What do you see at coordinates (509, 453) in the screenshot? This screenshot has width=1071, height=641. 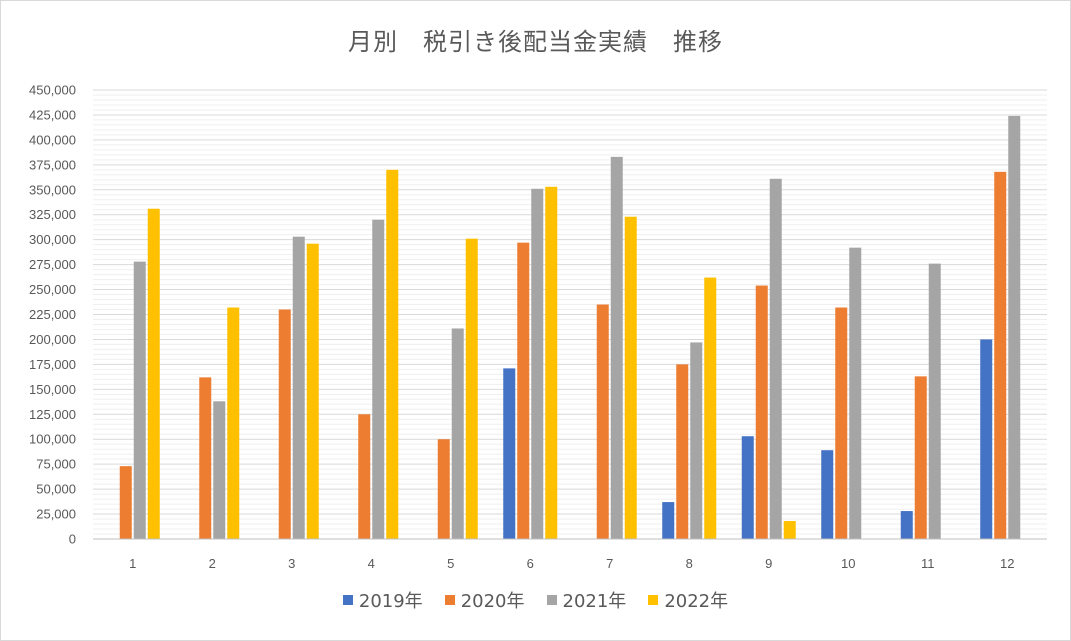 I see `bar-2019年-6` at bounding box center [509, 453].